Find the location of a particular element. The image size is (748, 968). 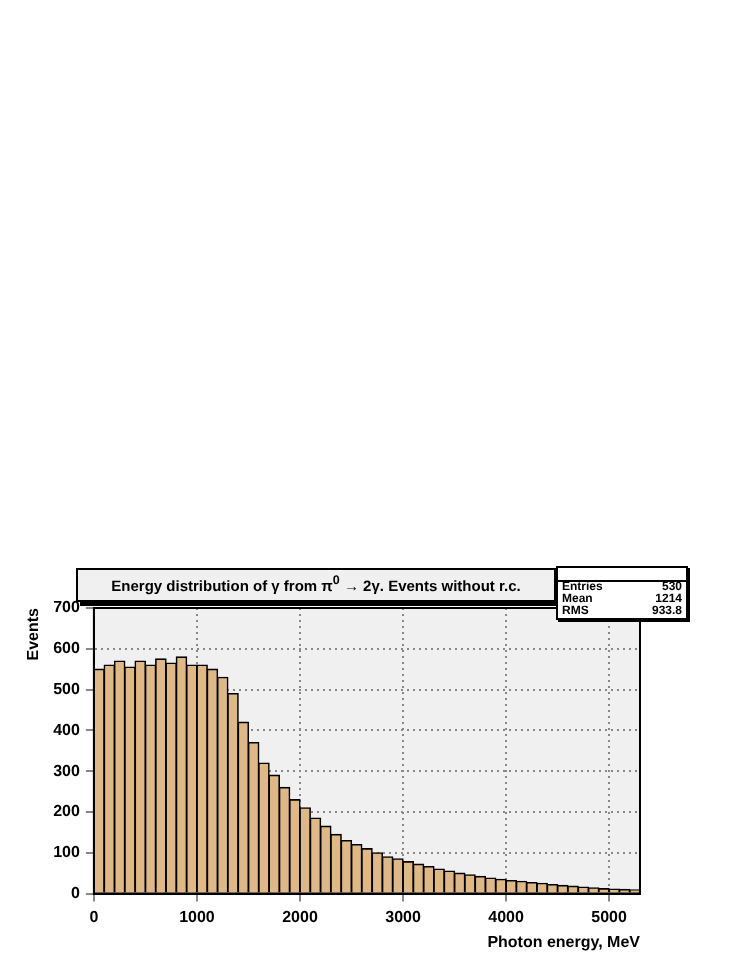

y-tick-label: 100 is located at coordinates (67, 852).